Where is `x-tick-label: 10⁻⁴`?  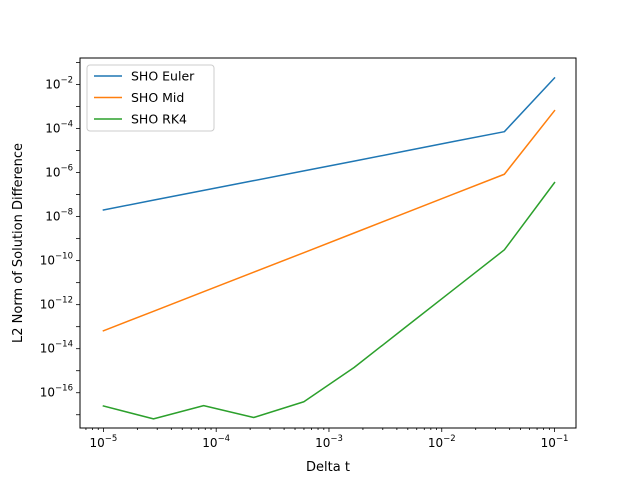
x-tick-label: 10⁻⁴ is located at coordinates (216, 442).